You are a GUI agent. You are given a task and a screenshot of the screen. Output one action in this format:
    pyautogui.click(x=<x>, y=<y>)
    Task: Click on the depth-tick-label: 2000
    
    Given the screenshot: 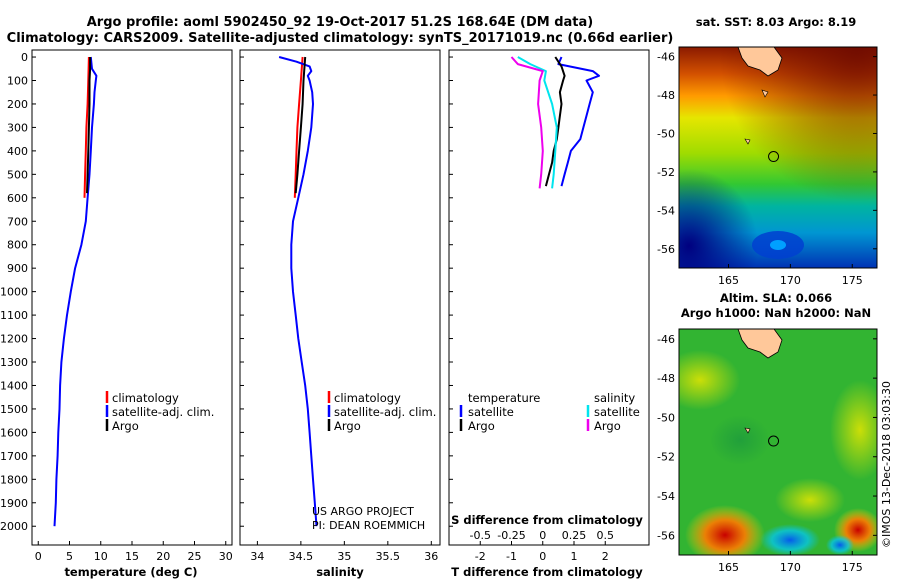 What is the action you would take?
    pyautogui.click(x=14, y=526)
    